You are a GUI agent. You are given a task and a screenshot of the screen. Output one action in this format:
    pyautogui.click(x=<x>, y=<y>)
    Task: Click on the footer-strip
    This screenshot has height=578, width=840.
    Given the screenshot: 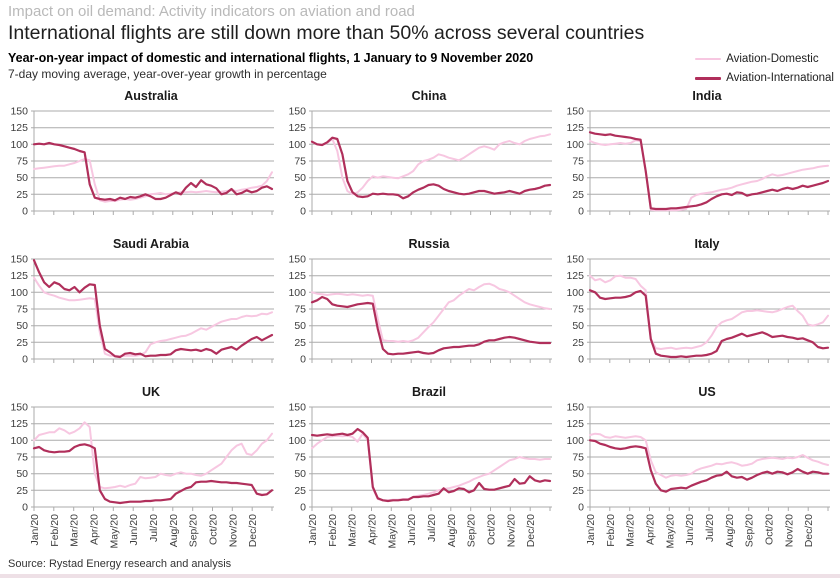 What is the action you would take?
    pyautogui.click(x=420, y=576)
    